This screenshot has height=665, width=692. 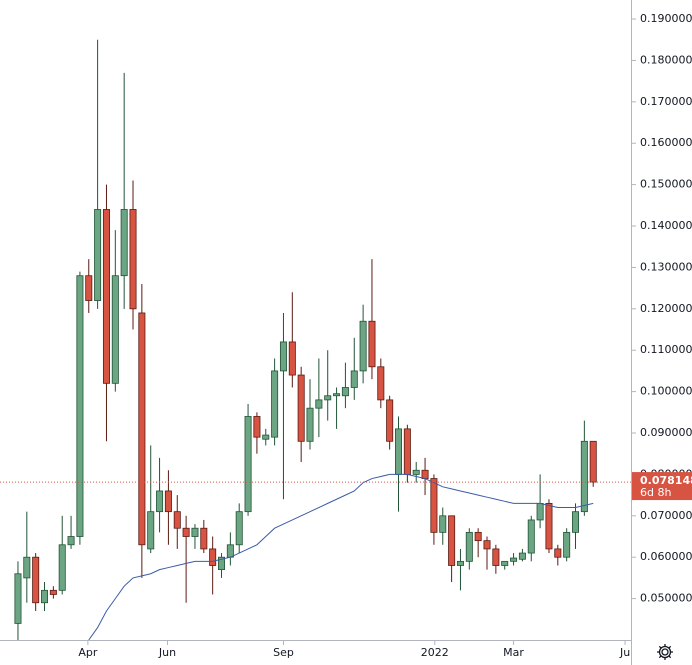 What do you see at coordinates (666, 308) in the screenshot?
I see `y-tick-label: 0.120000` at bounding box center [666, 308].